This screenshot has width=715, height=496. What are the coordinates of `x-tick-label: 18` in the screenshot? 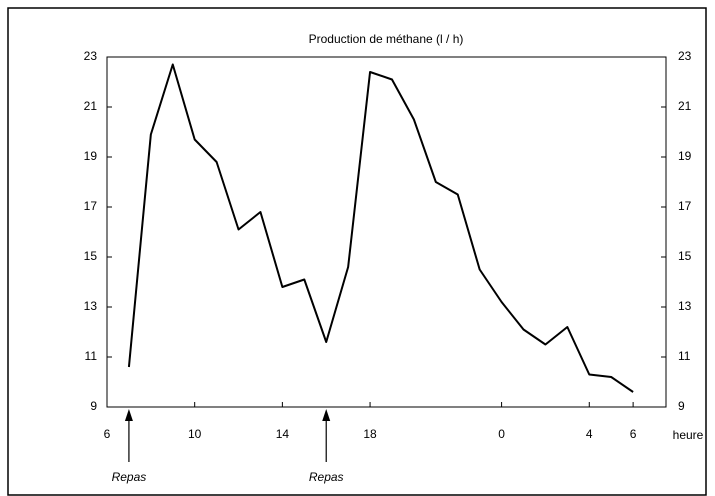 It's located at (370, 434).